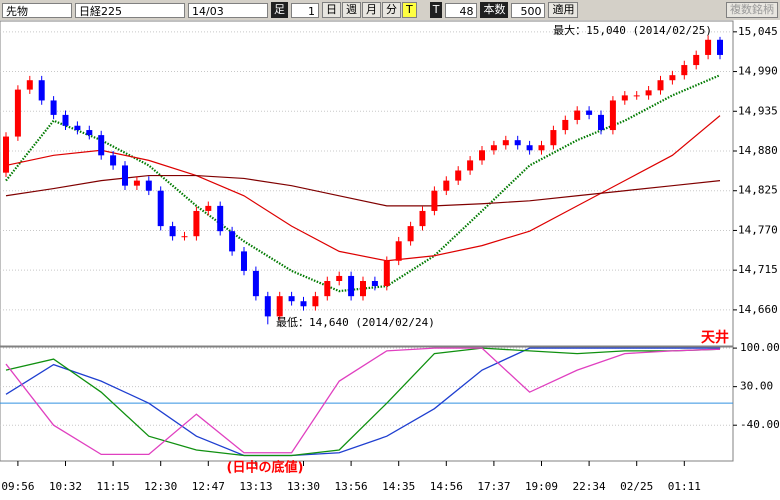 The image size is (780, 500). What do you see at coordinates (398, 486) in the screenshot?
I see `x-tick-label: 14:35` at bounding box center [398, 486].